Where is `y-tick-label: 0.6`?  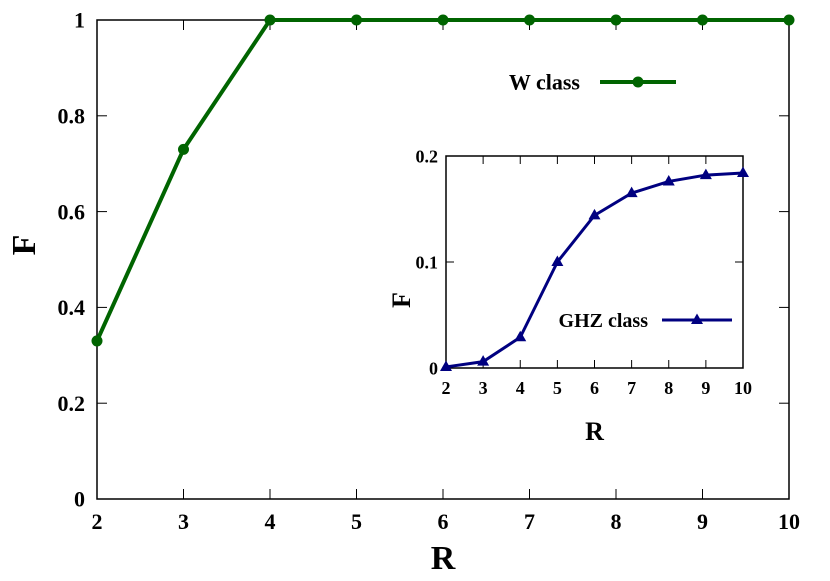
y-tick-label: 0.6 is located at coordinates (72, 211).